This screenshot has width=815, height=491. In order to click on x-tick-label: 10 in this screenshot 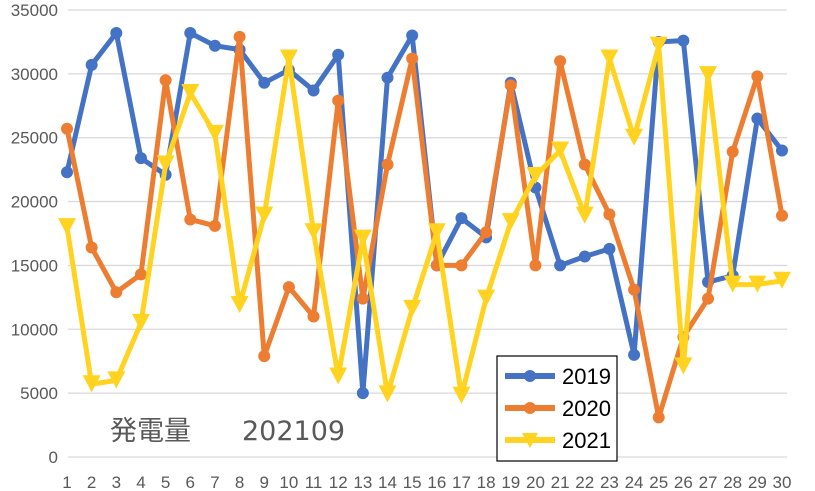, I will do `click(288, 482)`.